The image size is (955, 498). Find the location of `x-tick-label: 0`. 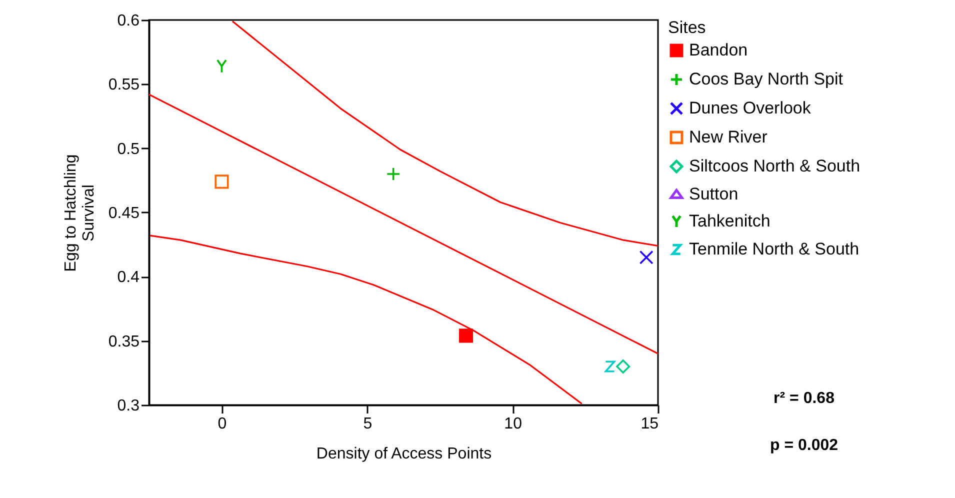

x-tick-label: 0 is located at coordinates (222, 424).